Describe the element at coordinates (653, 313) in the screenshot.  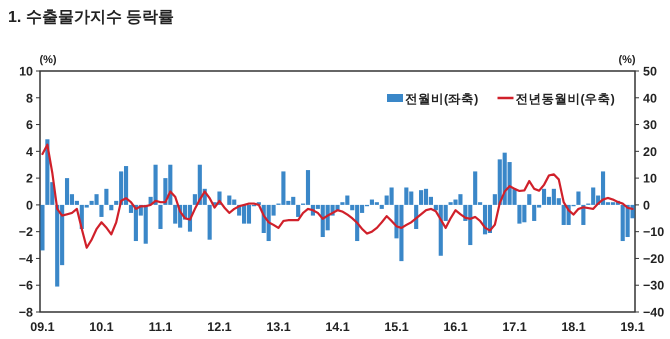
I see `y2-tick-label: −40` at that location.